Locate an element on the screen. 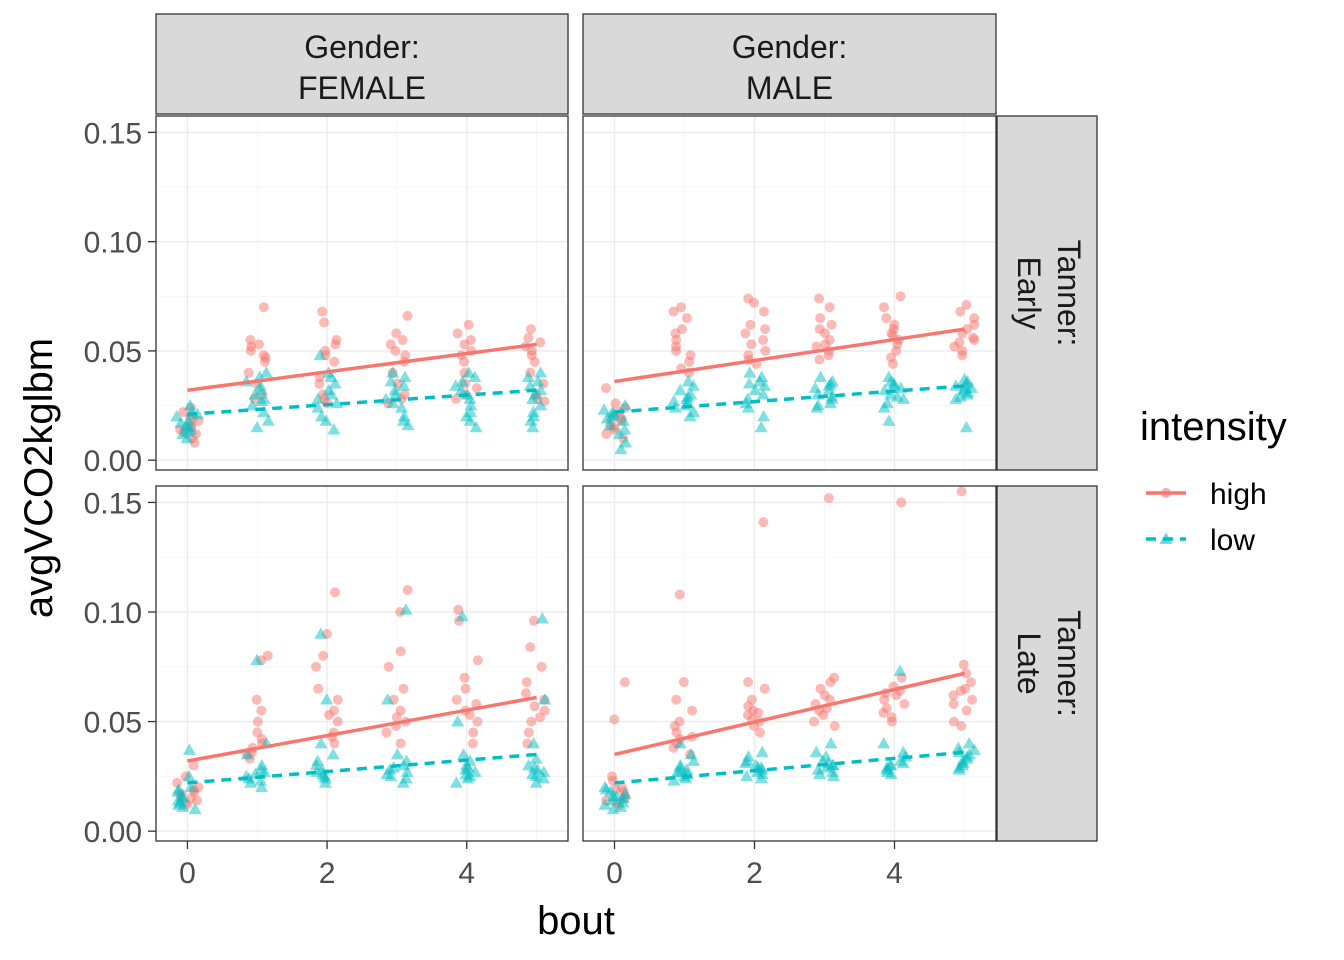  x-tick-label: 4 is located at coordinates (466, 873).